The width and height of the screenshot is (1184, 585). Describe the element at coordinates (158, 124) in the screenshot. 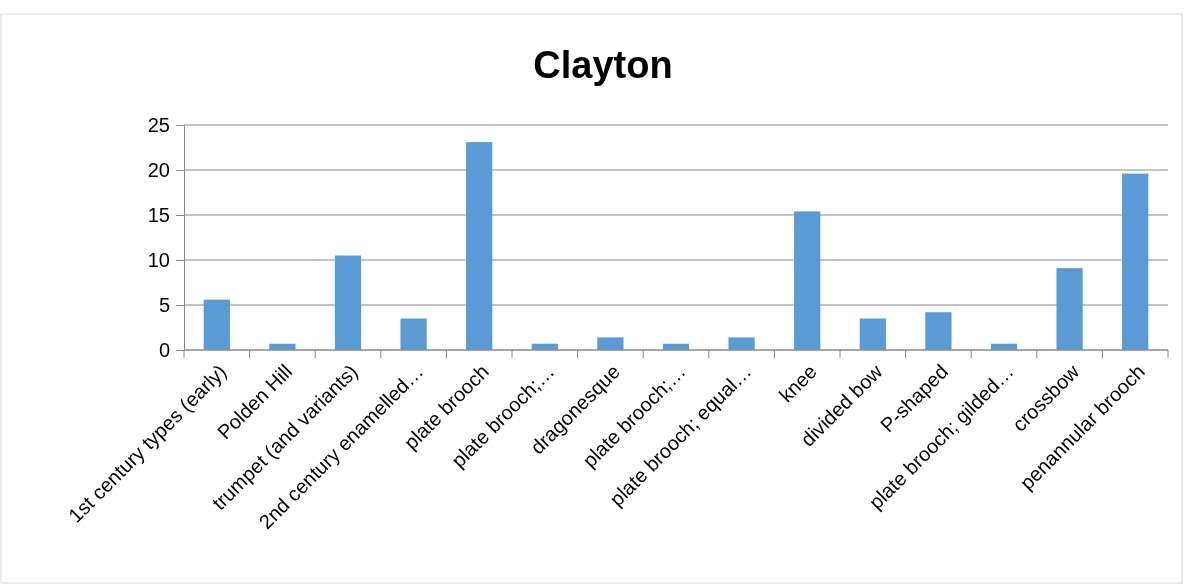

I see `y-tick-label: 25` at that location.